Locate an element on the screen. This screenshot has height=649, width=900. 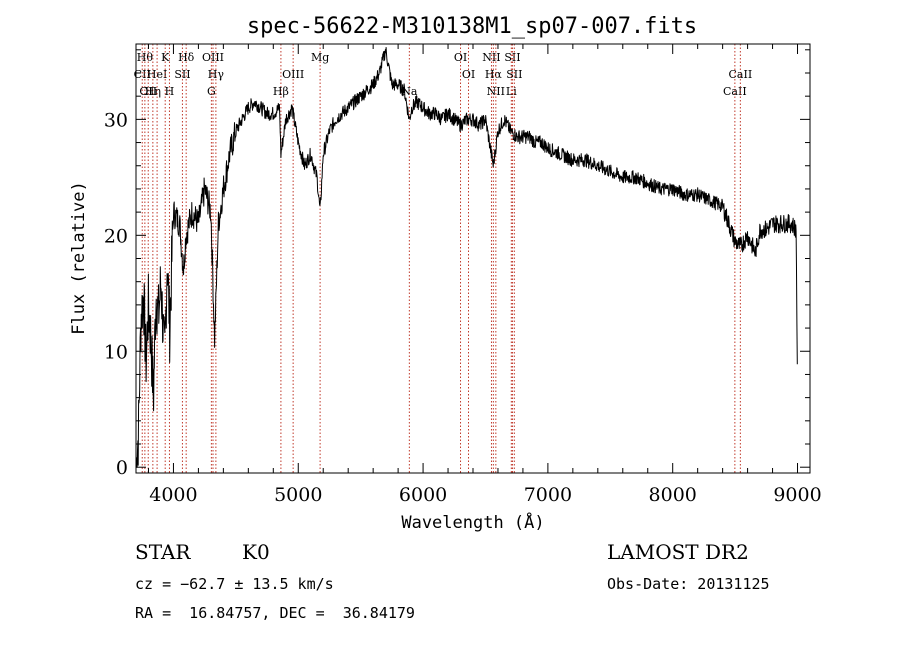
spectral-line-label: OII is located at coordinates (148, 91).